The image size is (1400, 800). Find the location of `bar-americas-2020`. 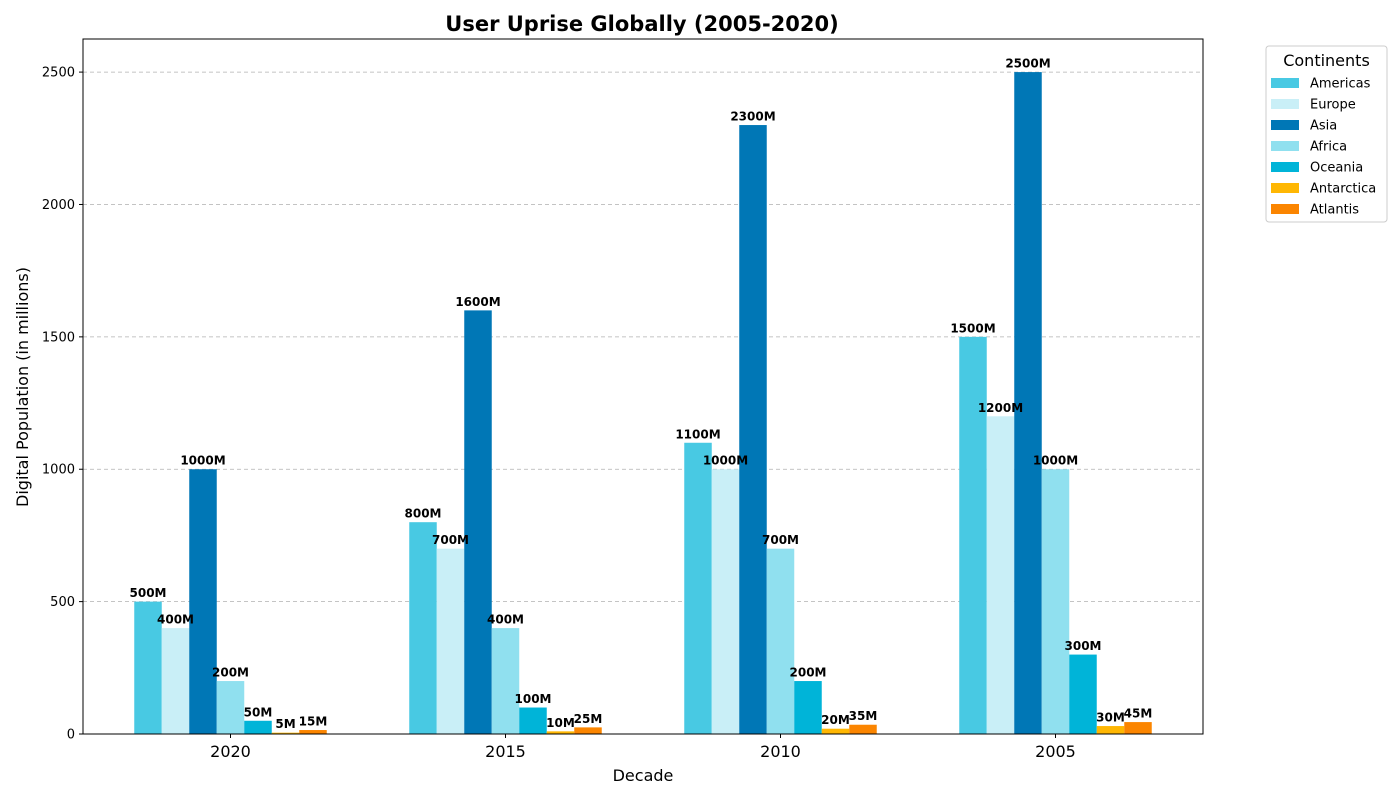

bar-americas-2020 is located at coordinates (148, 667).